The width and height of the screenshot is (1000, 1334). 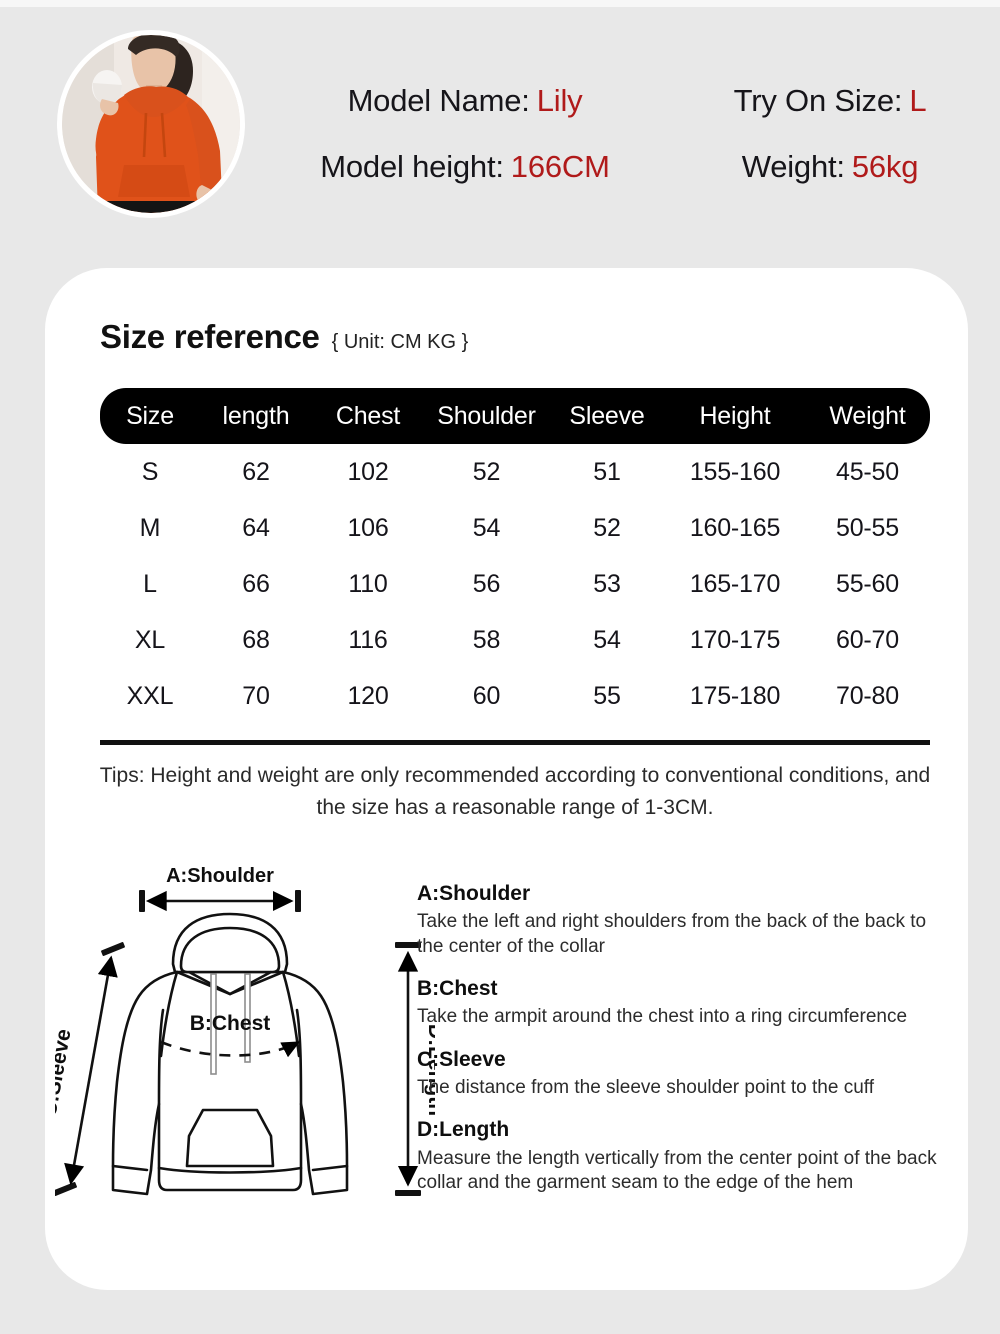 I want to click on model-name-value: Lily, so click(x=559, y=100).